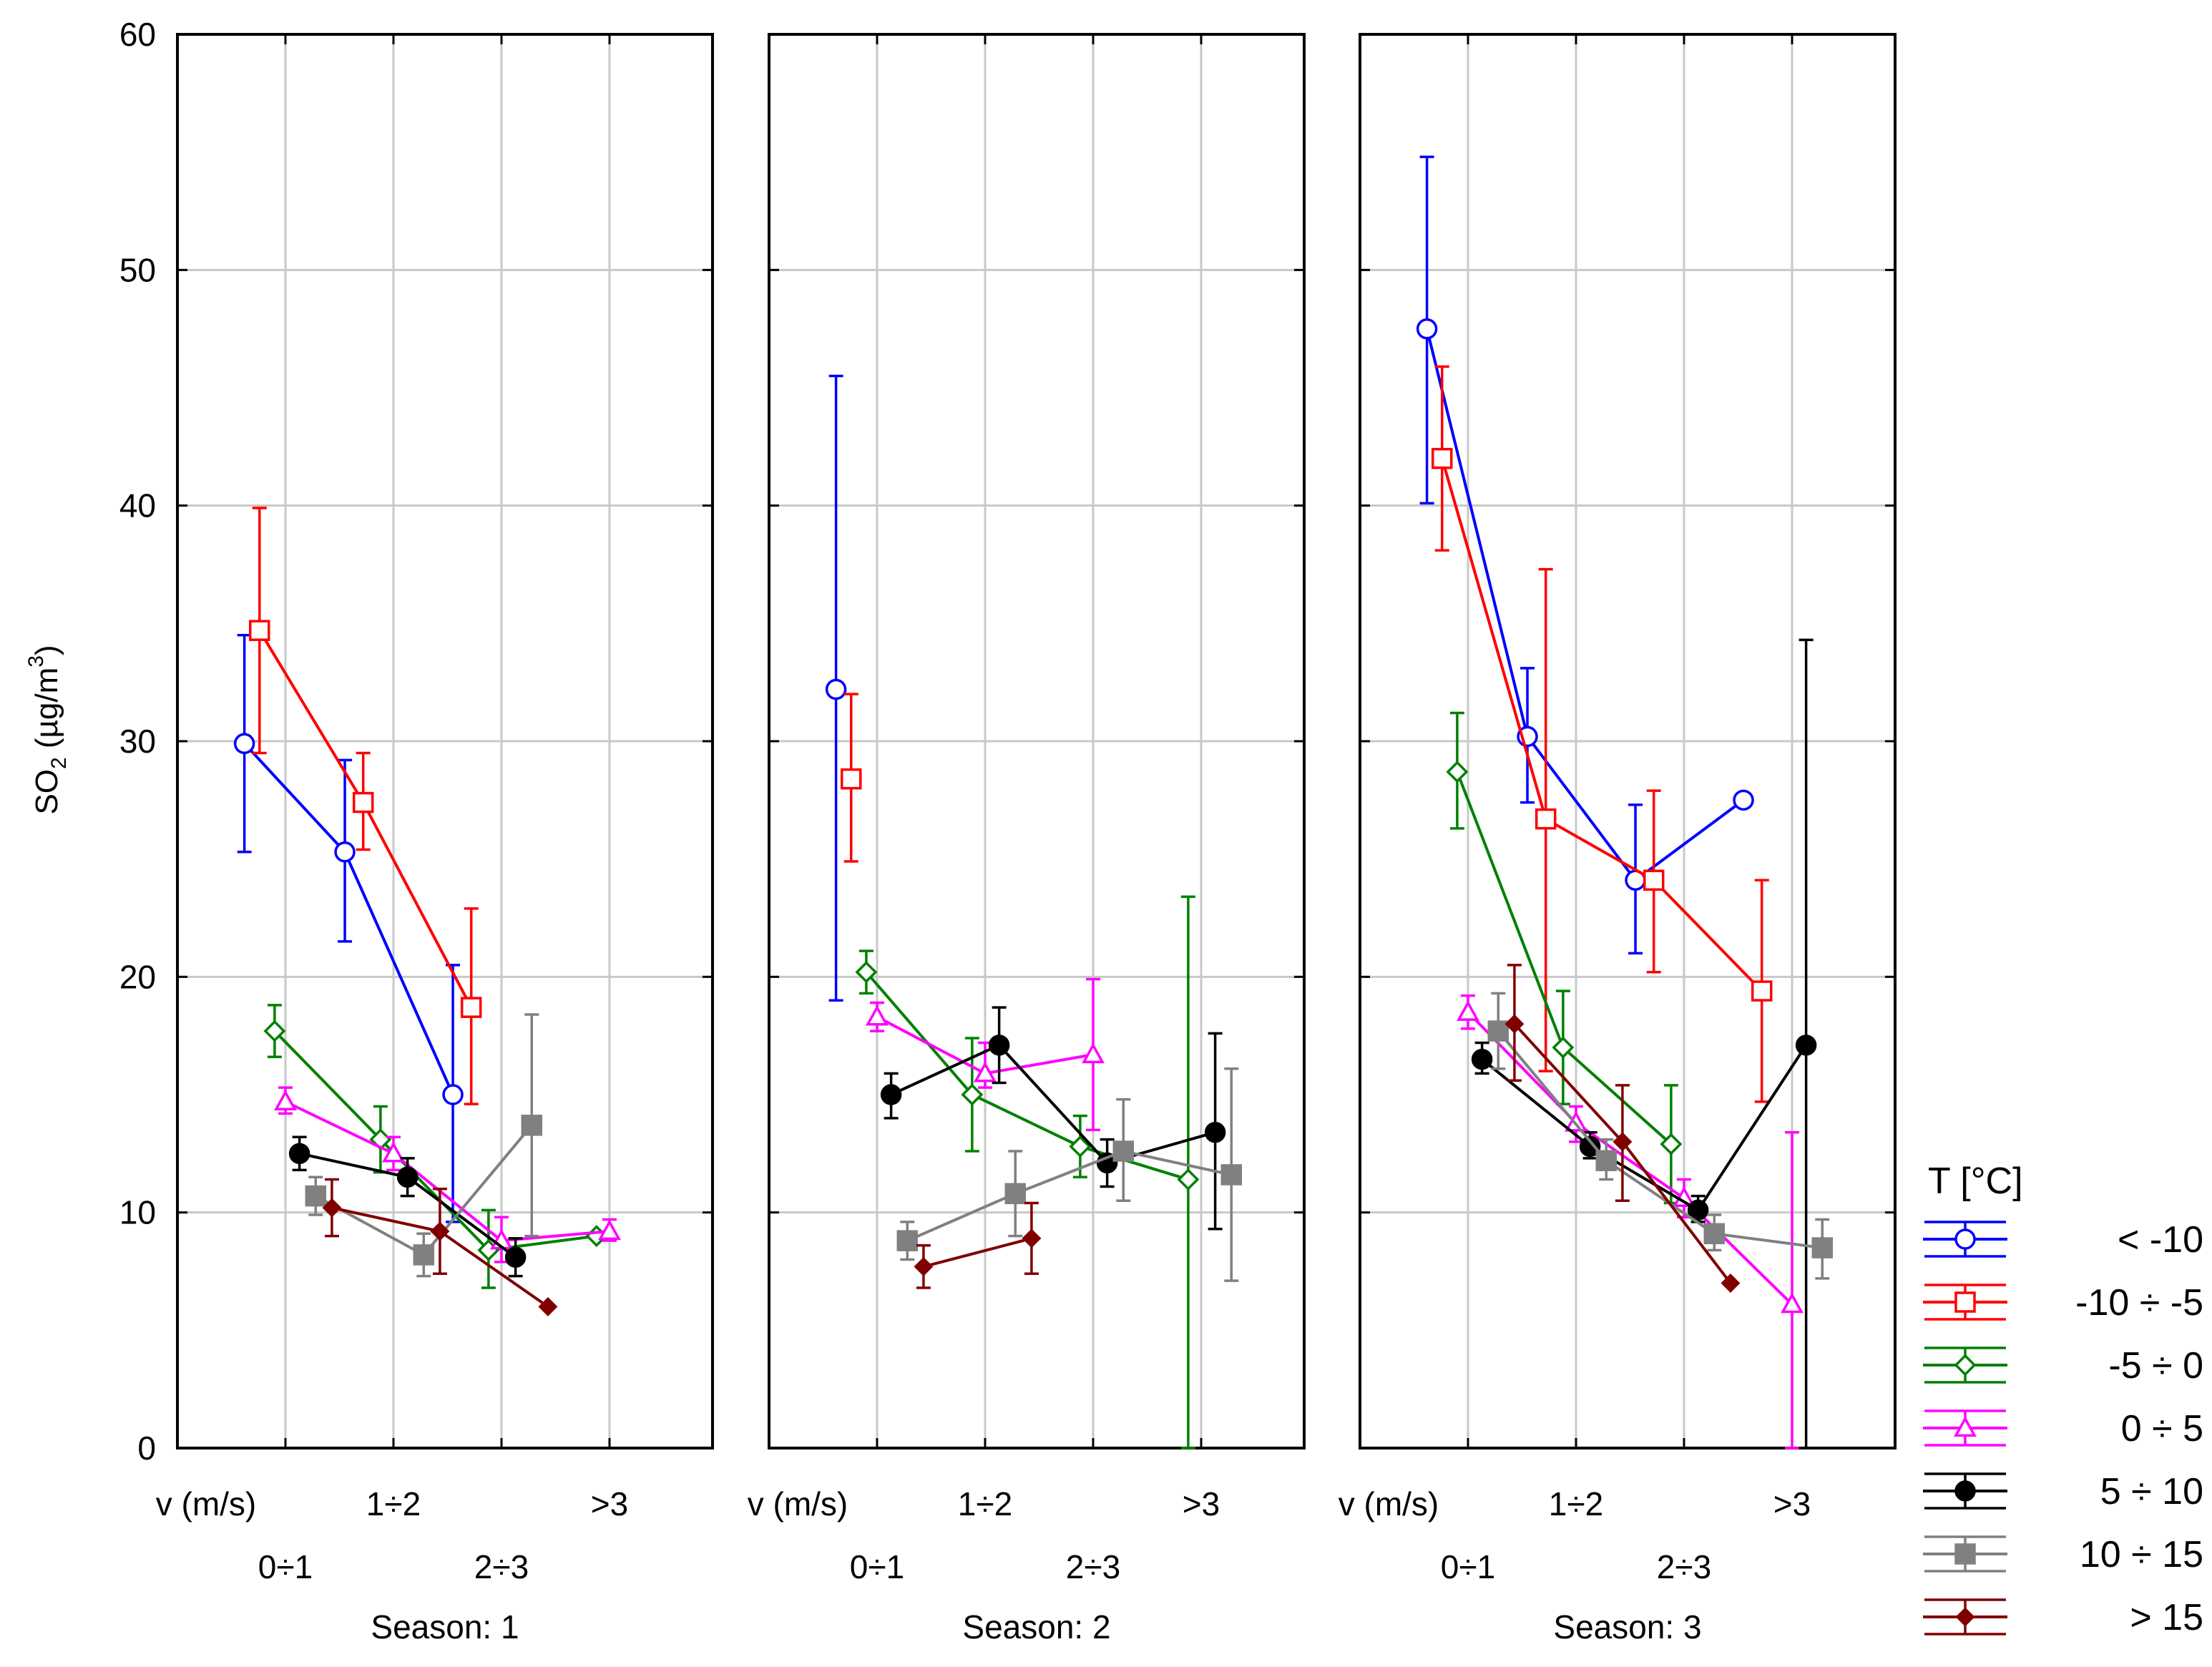 The height and width of the screenshot is (1667, 2212). What do you see at coordinates (2063, 1554) in the screenshot?
I see `legend-entry-5: 10 ÷ 15` at bounding box center [2063, 1554].